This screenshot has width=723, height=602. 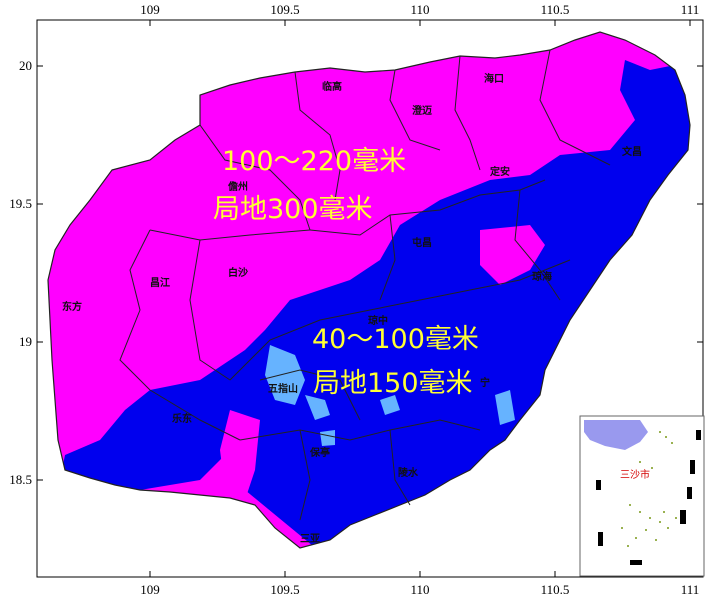 What do you see at coordinates (632, 151) in the screenshot?
I see `city-label-wenchang: 文昌` at bounding box center [632, 151].